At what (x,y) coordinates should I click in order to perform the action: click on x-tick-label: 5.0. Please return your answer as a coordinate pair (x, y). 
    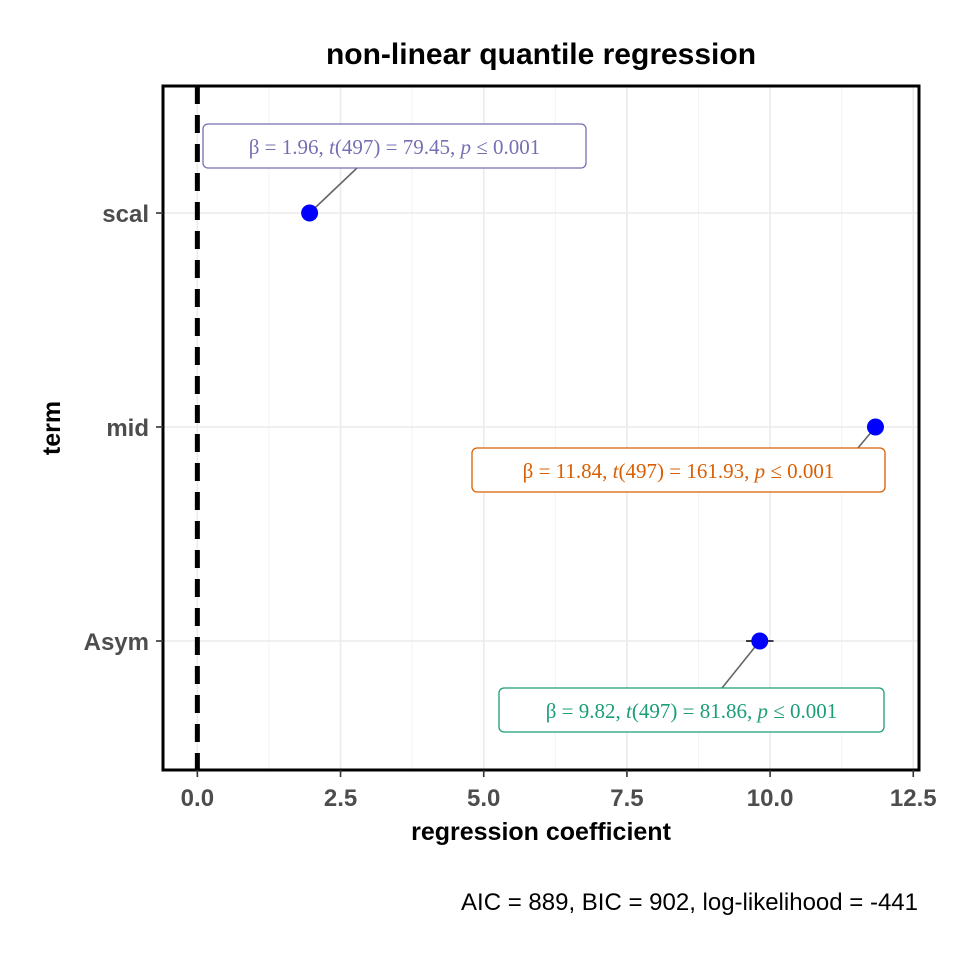
    Looking at the image, I should click on (483, 798).